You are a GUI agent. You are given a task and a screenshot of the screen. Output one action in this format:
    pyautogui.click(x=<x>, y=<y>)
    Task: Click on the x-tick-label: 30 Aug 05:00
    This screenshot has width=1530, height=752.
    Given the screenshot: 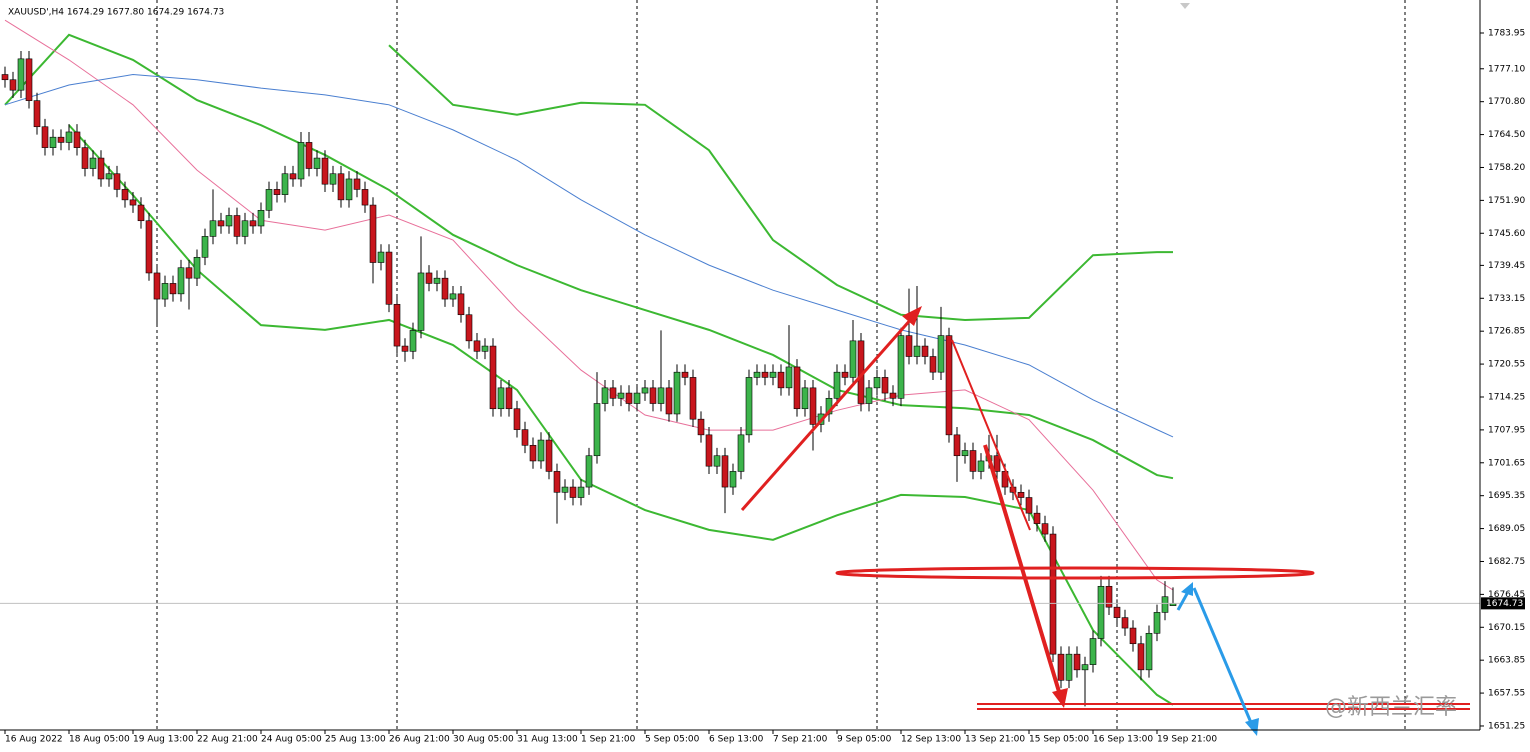 What is the action you would take?
    pyautogui.click(x=483, y=740)
    